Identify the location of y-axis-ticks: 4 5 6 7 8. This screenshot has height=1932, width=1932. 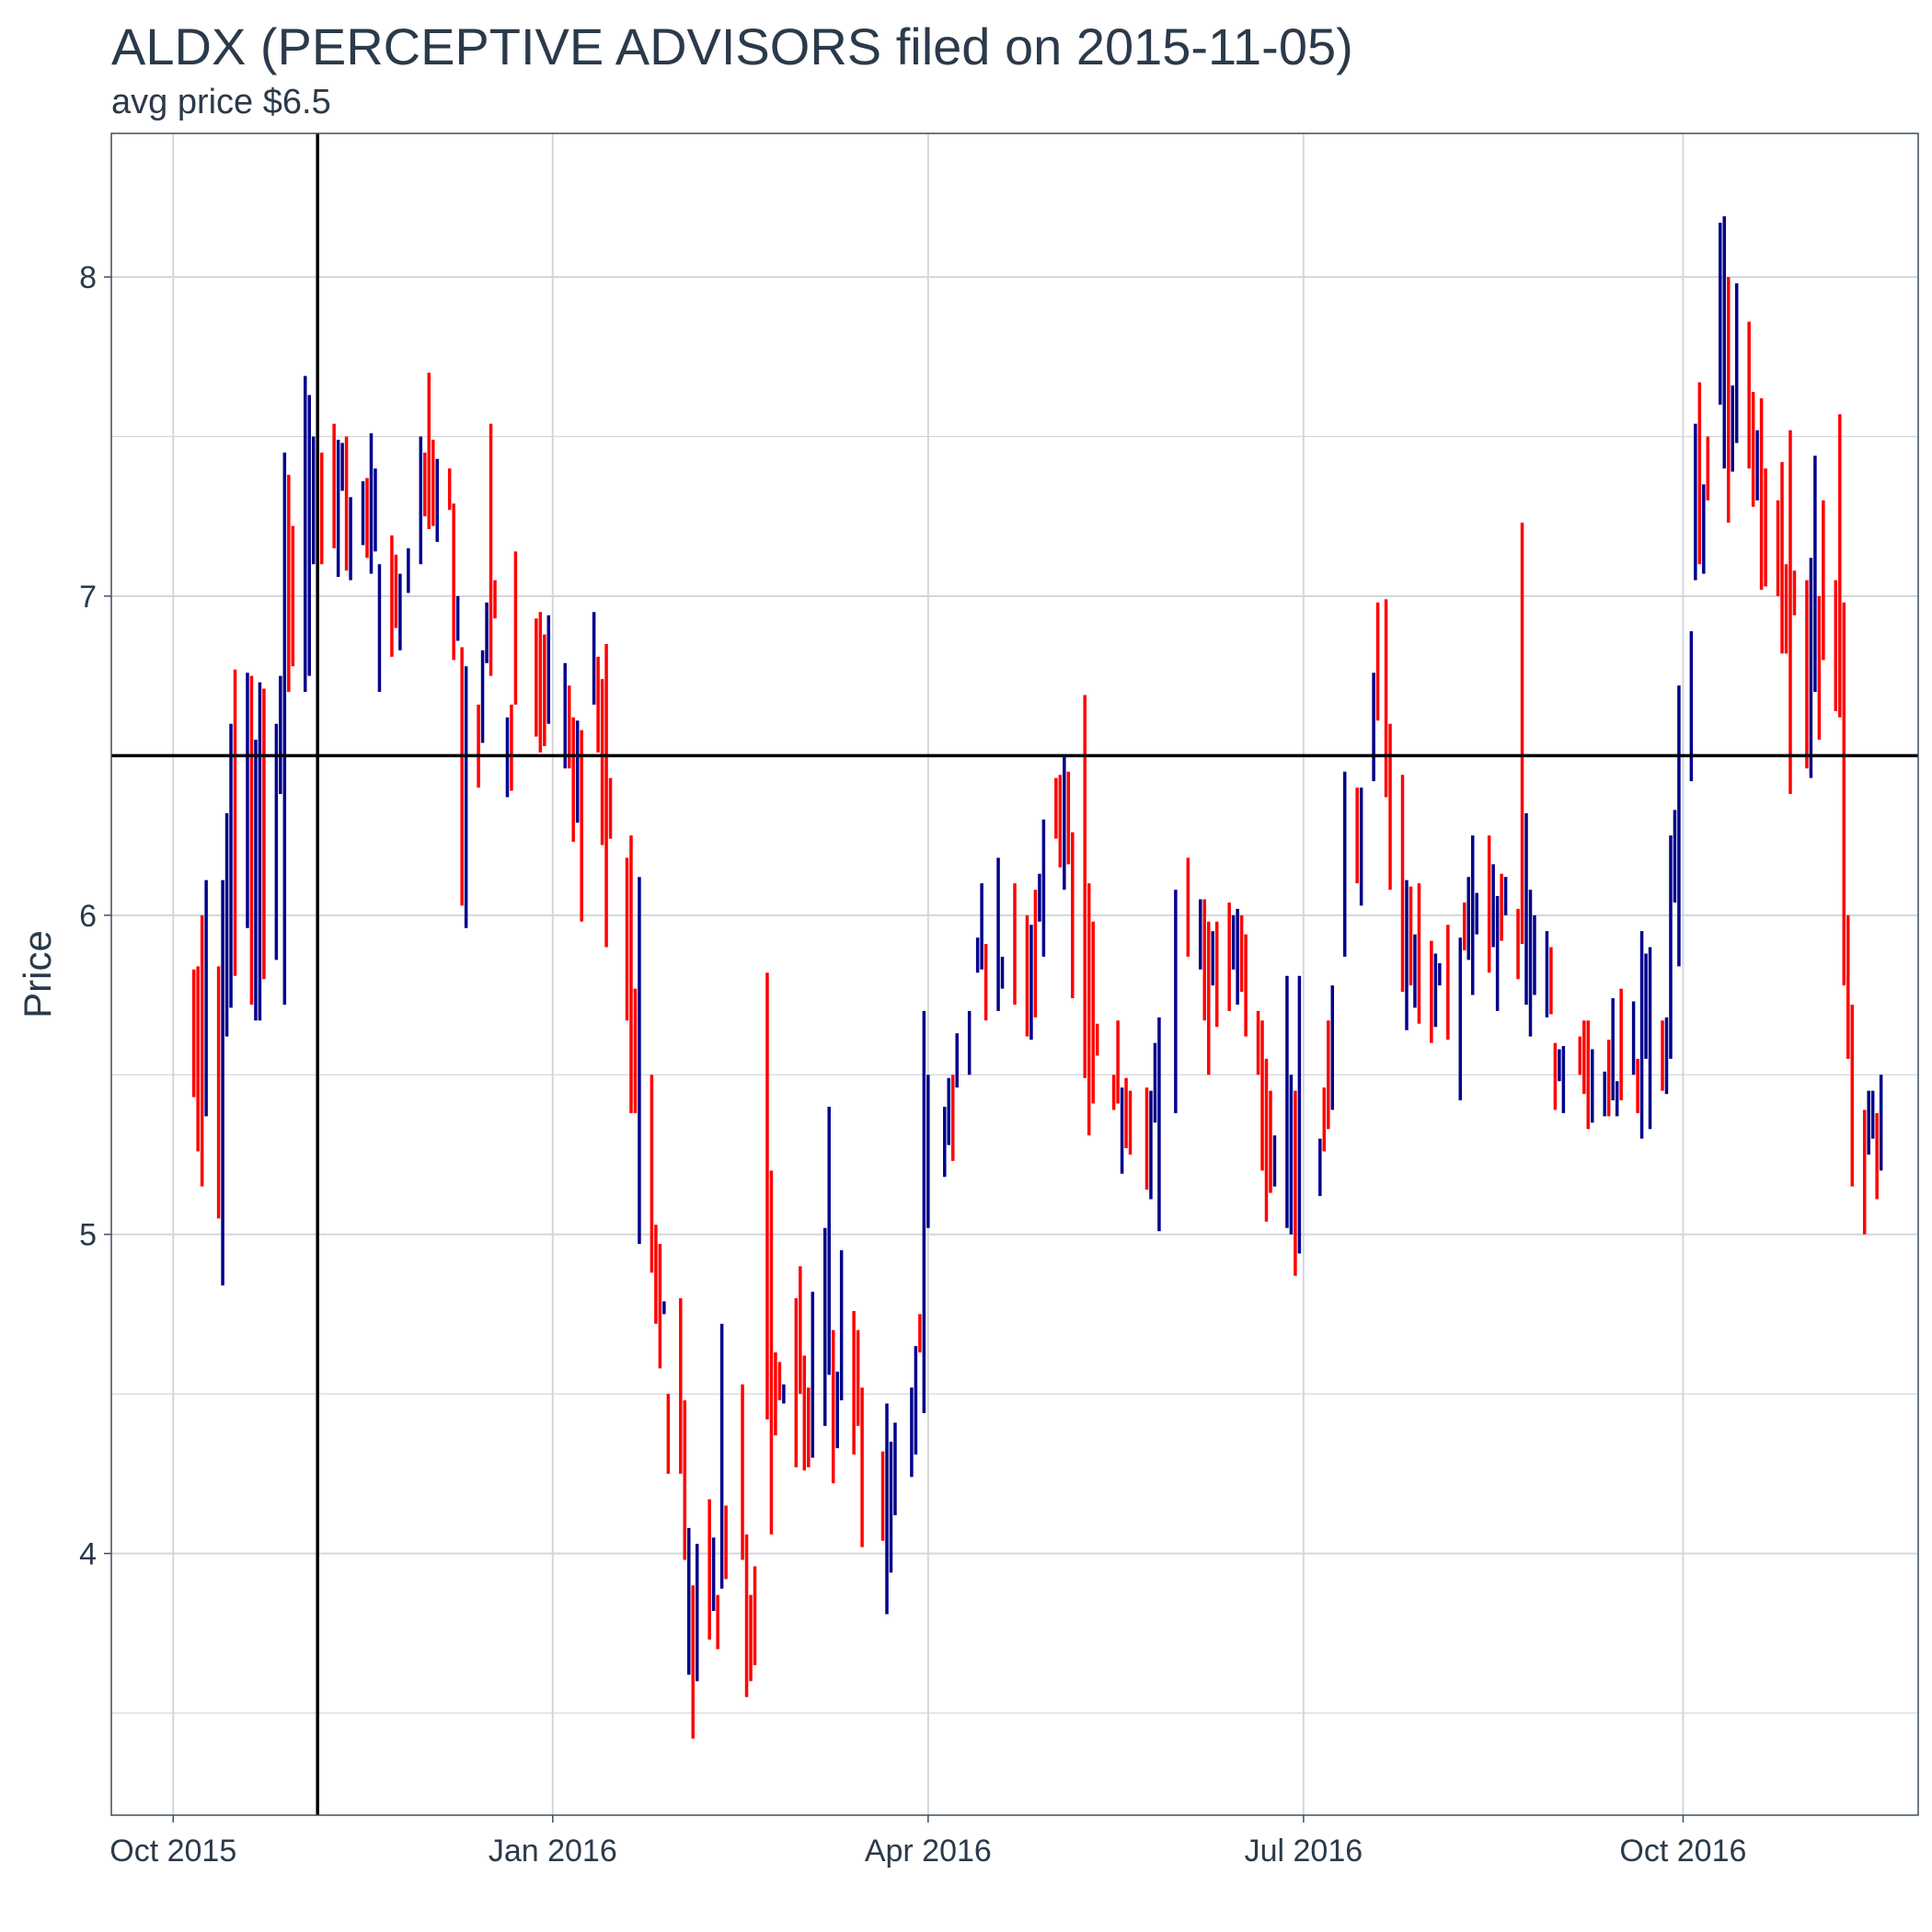
(95, 916).